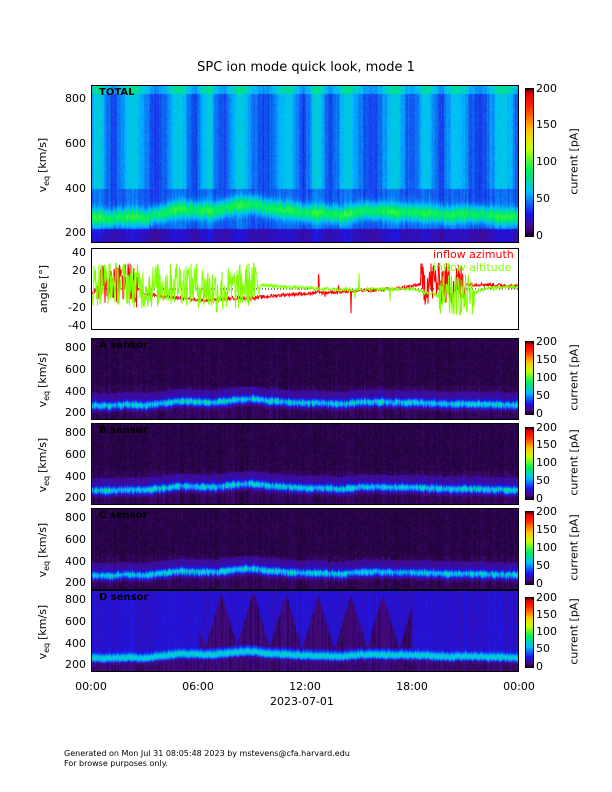 The height and width of the screenshot is (792, 612). I want to click on legend-entry: inflow azimuth, so click(473, 254).